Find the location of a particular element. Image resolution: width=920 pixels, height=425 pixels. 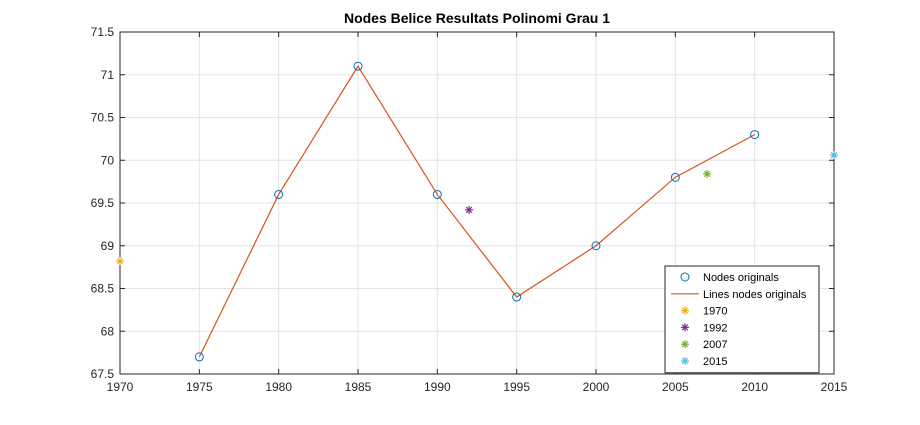

legend-label: 1970 is located at coordinates (715, 312).